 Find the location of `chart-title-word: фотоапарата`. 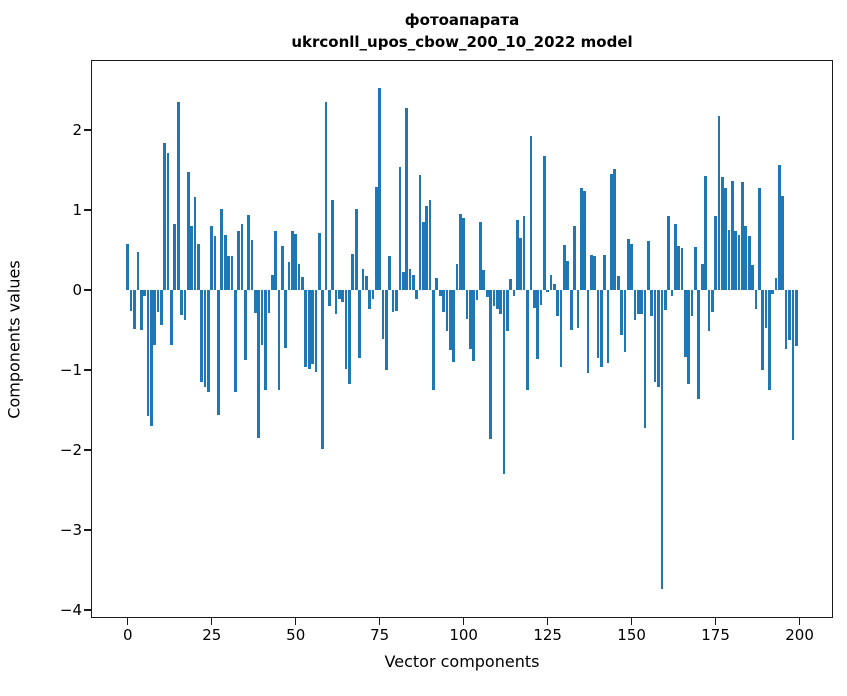

chart-title-word: фотоапарата is located at coordinates (462, 20).